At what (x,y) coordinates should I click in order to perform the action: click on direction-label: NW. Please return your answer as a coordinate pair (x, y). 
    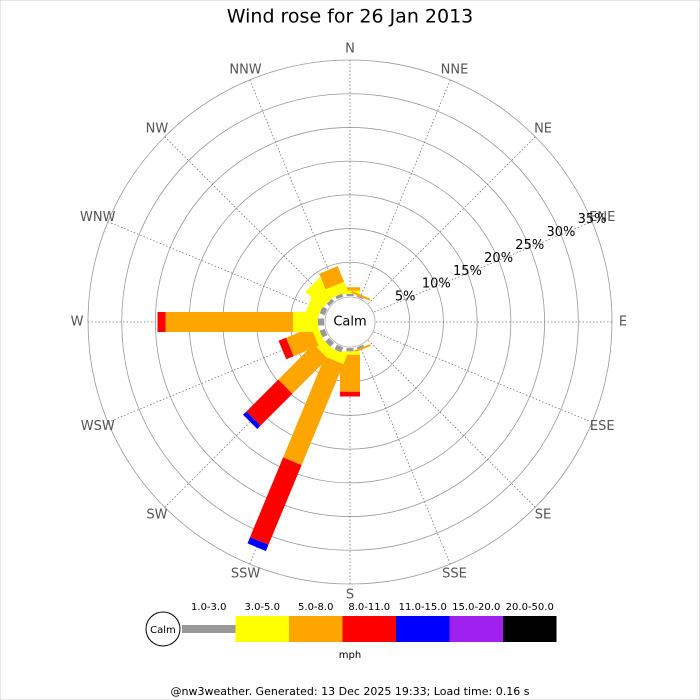
    Looking at the image, I should click on (157, 128).